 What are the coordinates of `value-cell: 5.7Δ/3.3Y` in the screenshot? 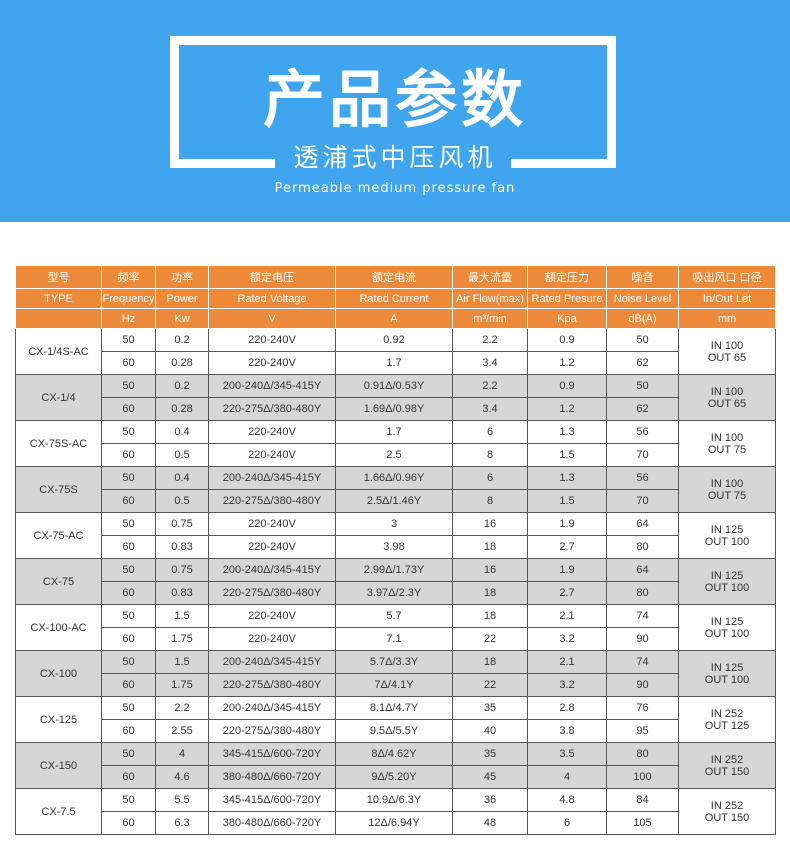 It's located at (394, 662).